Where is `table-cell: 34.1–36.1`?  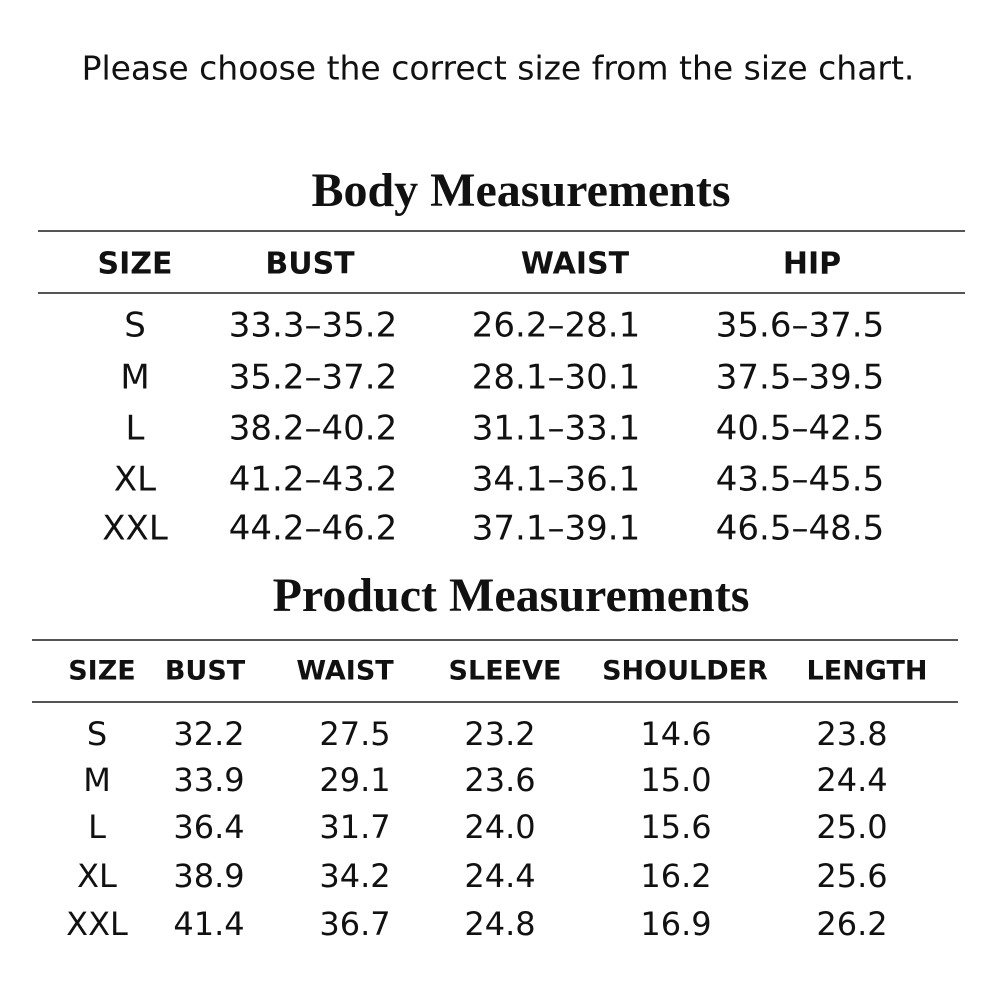
table-cell: 34.1–36.1 is located at coordinates (556, 480).